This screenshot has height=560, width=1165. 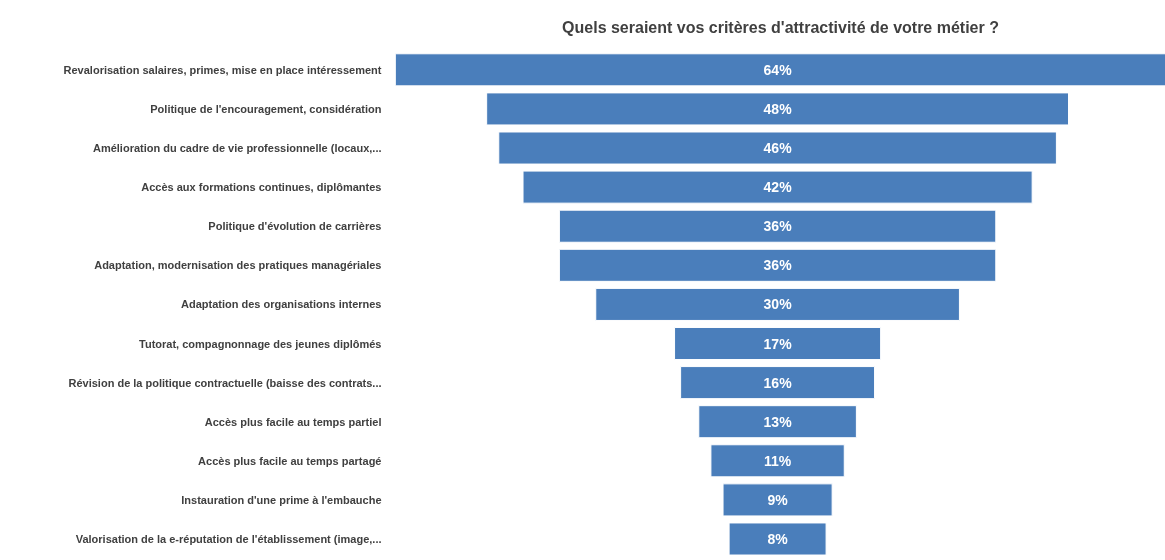 What do you see at coordinates (778, 304) in the screenshot?
I see `data-label: 30%` at bounding box center [778, 304].